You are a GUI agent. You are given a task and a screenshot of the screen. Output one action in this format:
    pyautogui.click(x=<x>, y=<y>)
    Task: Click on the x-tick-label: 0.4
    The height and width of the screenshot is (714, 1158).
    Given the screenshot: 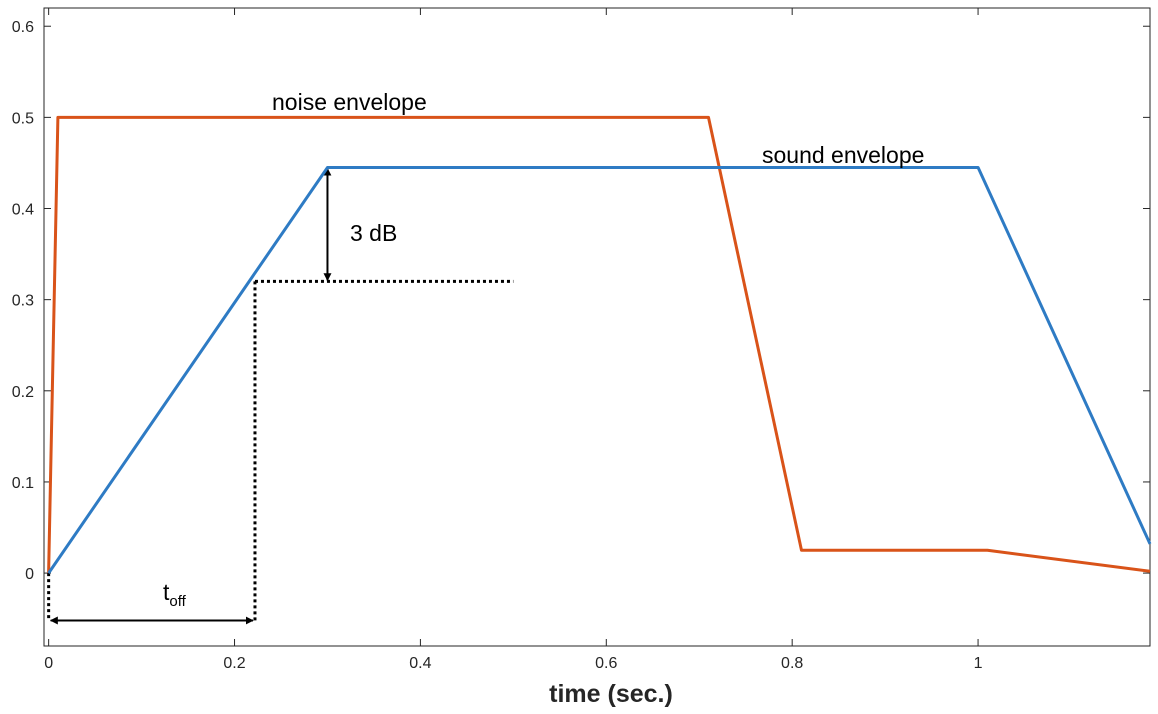 What is the action you would take?
    pyautogui.click(x=420, y=663)
    